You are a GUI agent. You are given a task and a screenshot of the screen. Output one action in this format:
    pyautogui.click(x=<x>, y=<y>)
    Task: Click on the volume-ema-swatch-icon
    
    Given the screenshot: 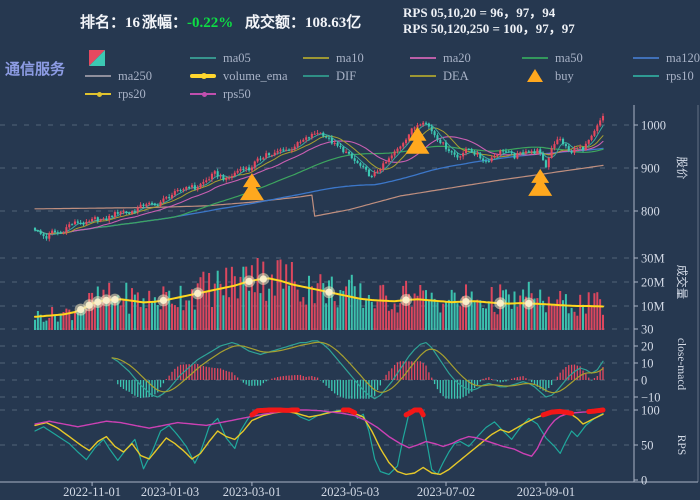 What is the action you would take?
    pyautogui.click(x=203, y=76)
    